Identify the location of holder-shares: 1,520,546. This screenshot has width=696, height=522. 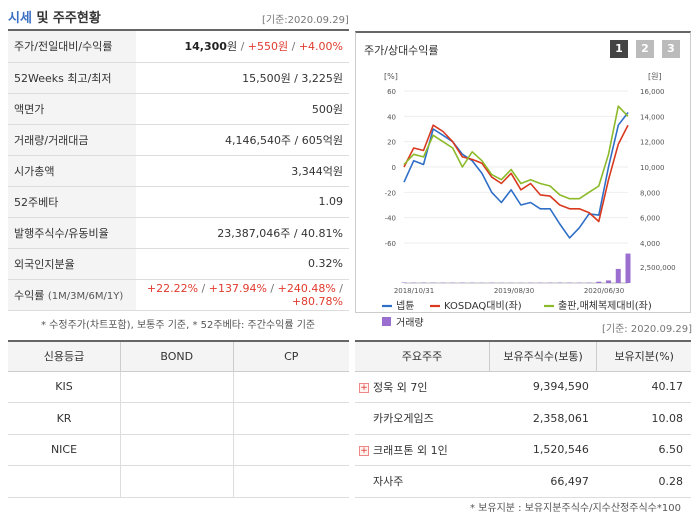
(543, 450).